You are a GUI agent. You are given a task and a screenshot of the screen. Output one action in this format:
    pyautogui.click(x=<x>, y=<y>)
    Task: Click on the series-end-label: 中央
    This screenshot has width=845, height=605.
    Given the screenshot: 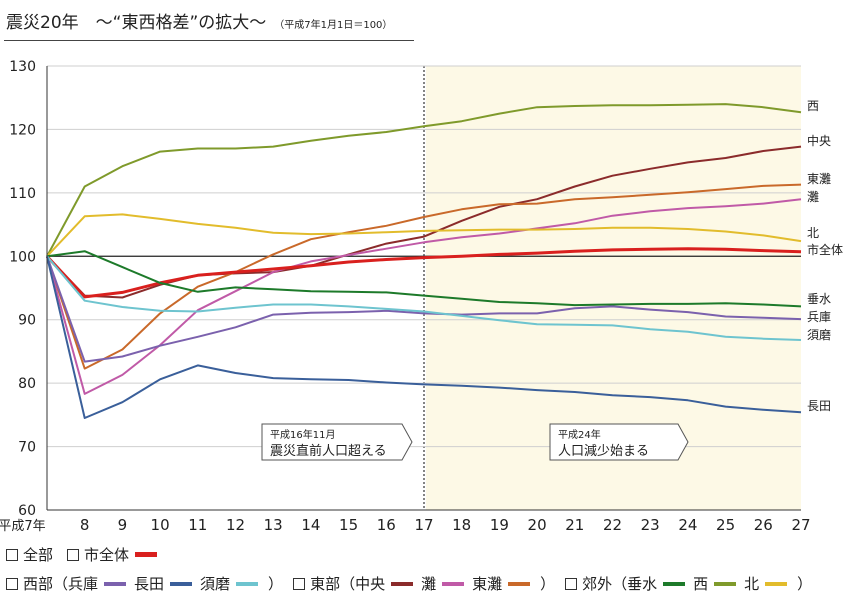 What is the action you would take?
    pyautogui.click(x=819, y=140)
    